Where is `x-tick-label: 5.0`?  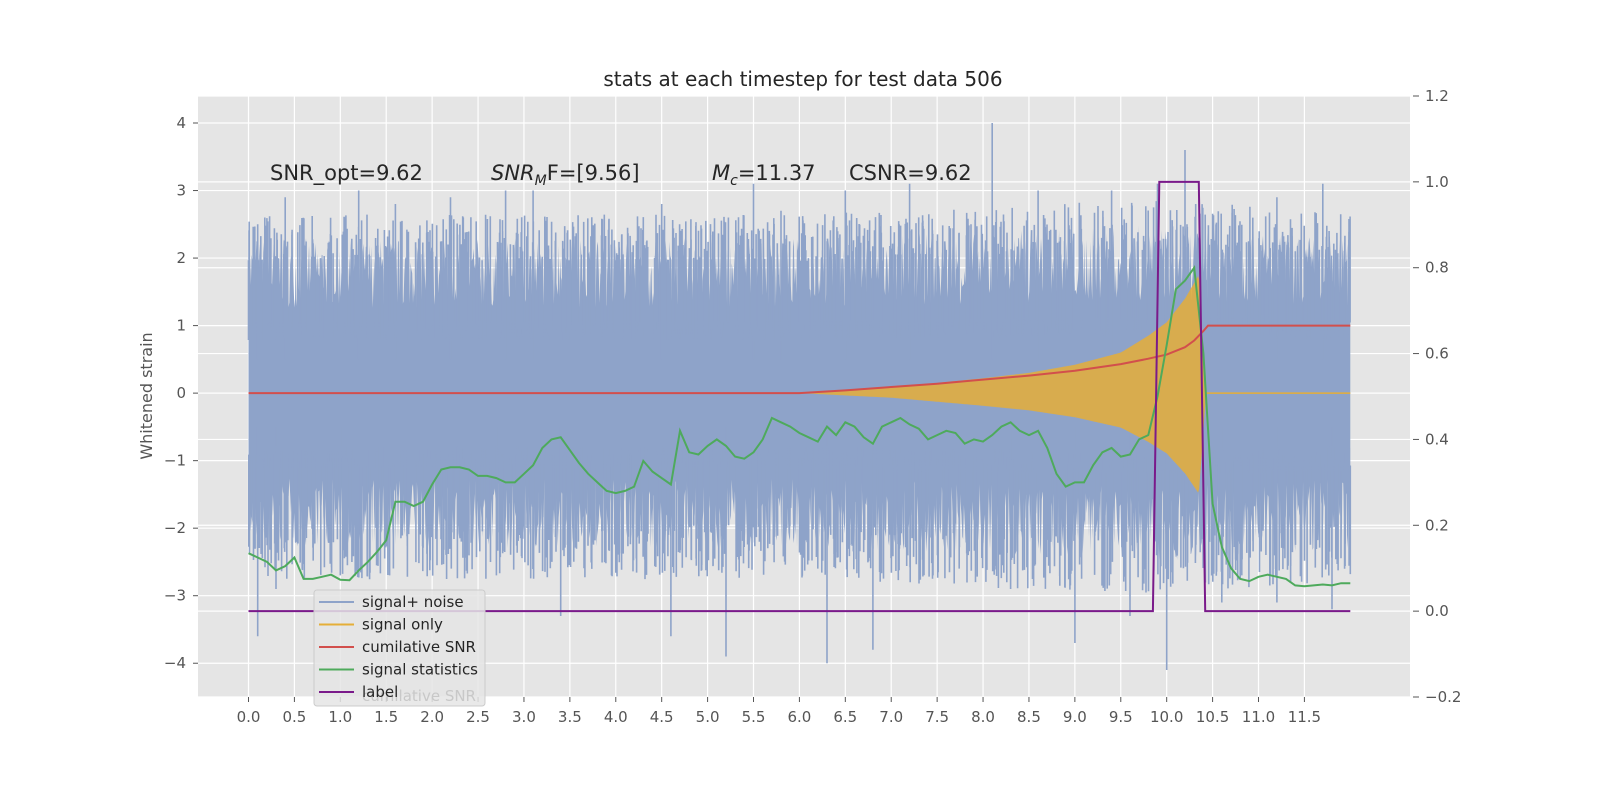 x-tick-label: 5.0 is located at coordinates (708, 717).